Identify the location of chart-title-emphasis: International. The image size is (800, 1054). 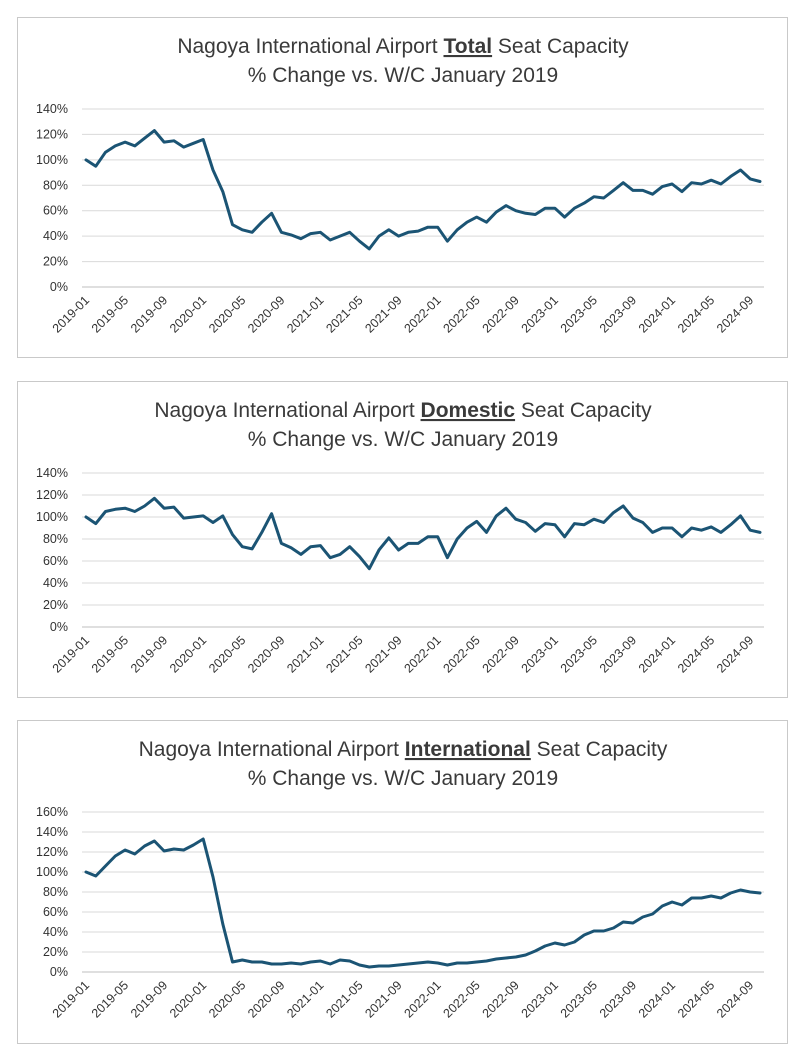
(468, 749).